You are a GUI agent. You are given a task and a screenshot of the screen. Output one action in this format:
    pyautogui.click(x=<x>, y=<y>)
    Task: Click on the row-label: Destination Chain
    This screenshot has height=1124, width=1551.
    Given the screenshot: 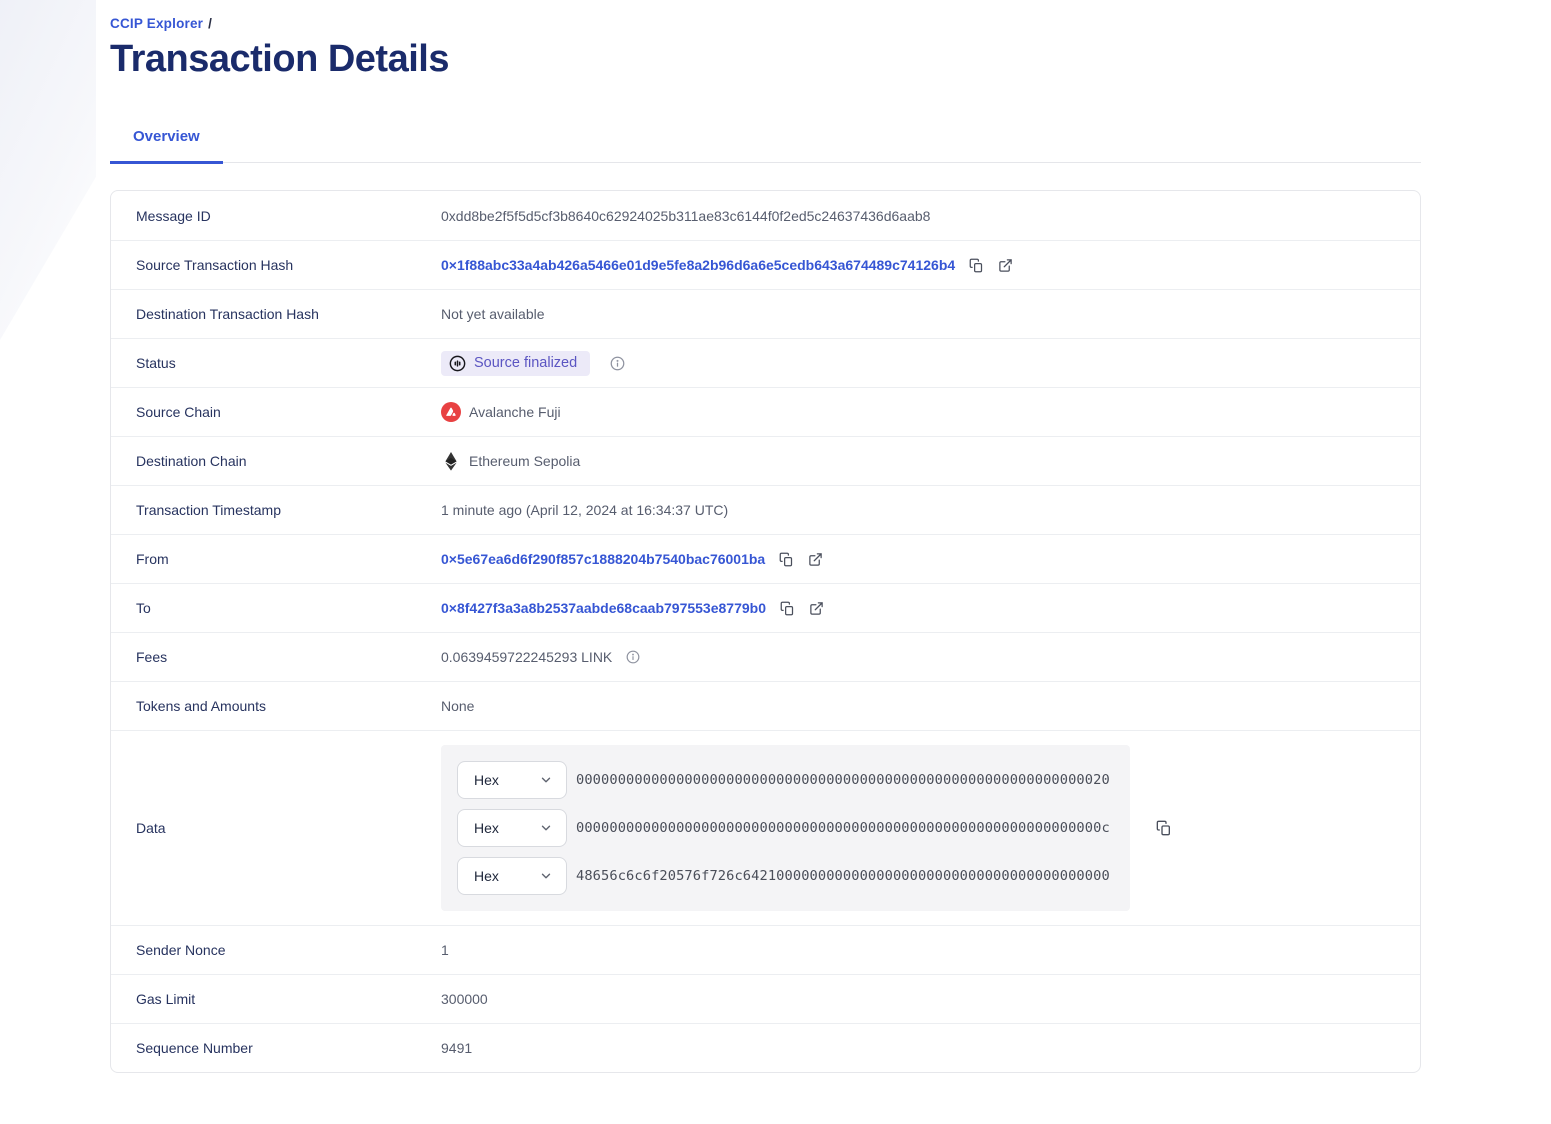 What is the action you would take?
    pyautogui.click(x=191, y=461)
    